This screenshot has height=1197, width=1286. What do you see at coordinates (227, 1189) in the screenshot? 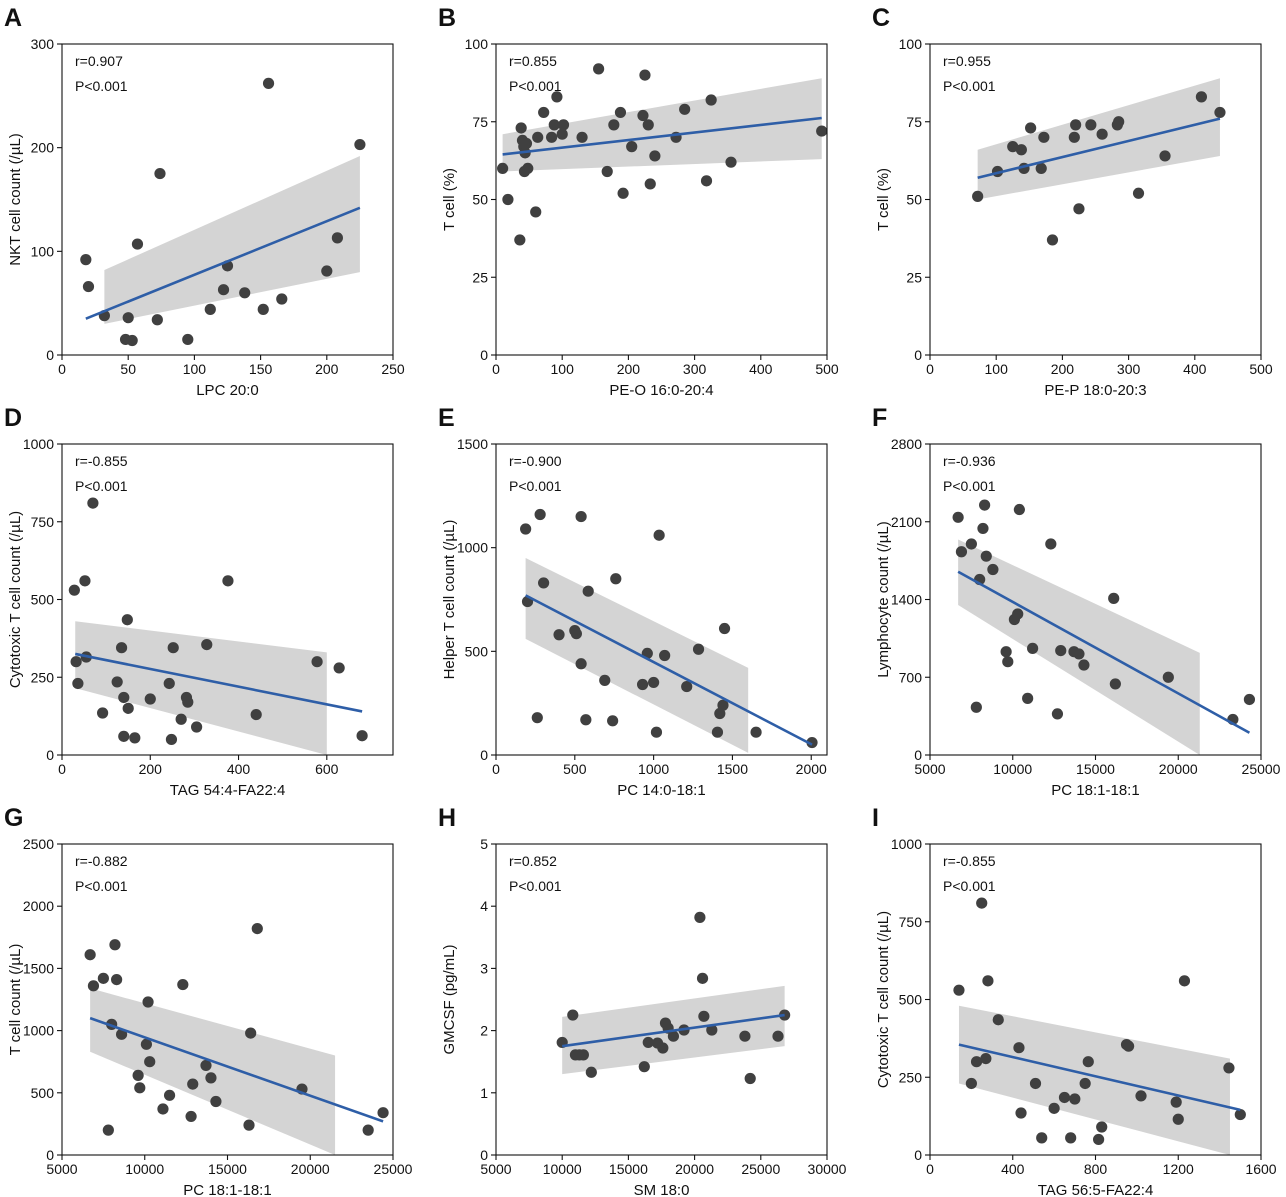
I see `x-axis-label: PC 18:1-18:1` at bounding box center [227, 1189].